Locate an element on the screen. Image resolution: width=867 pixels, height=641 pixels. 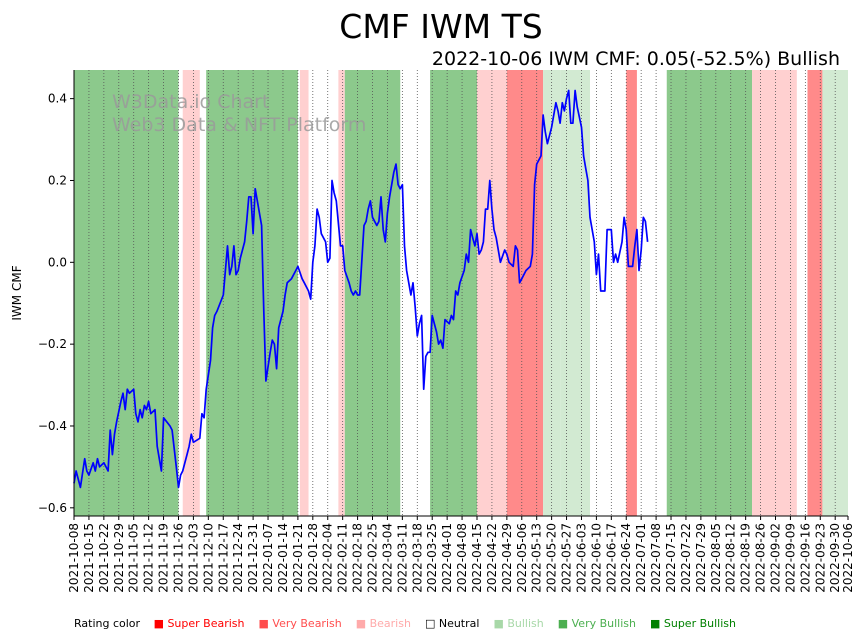
x-tick-label: 2022-09-16 is located at coordinates (805, 558).